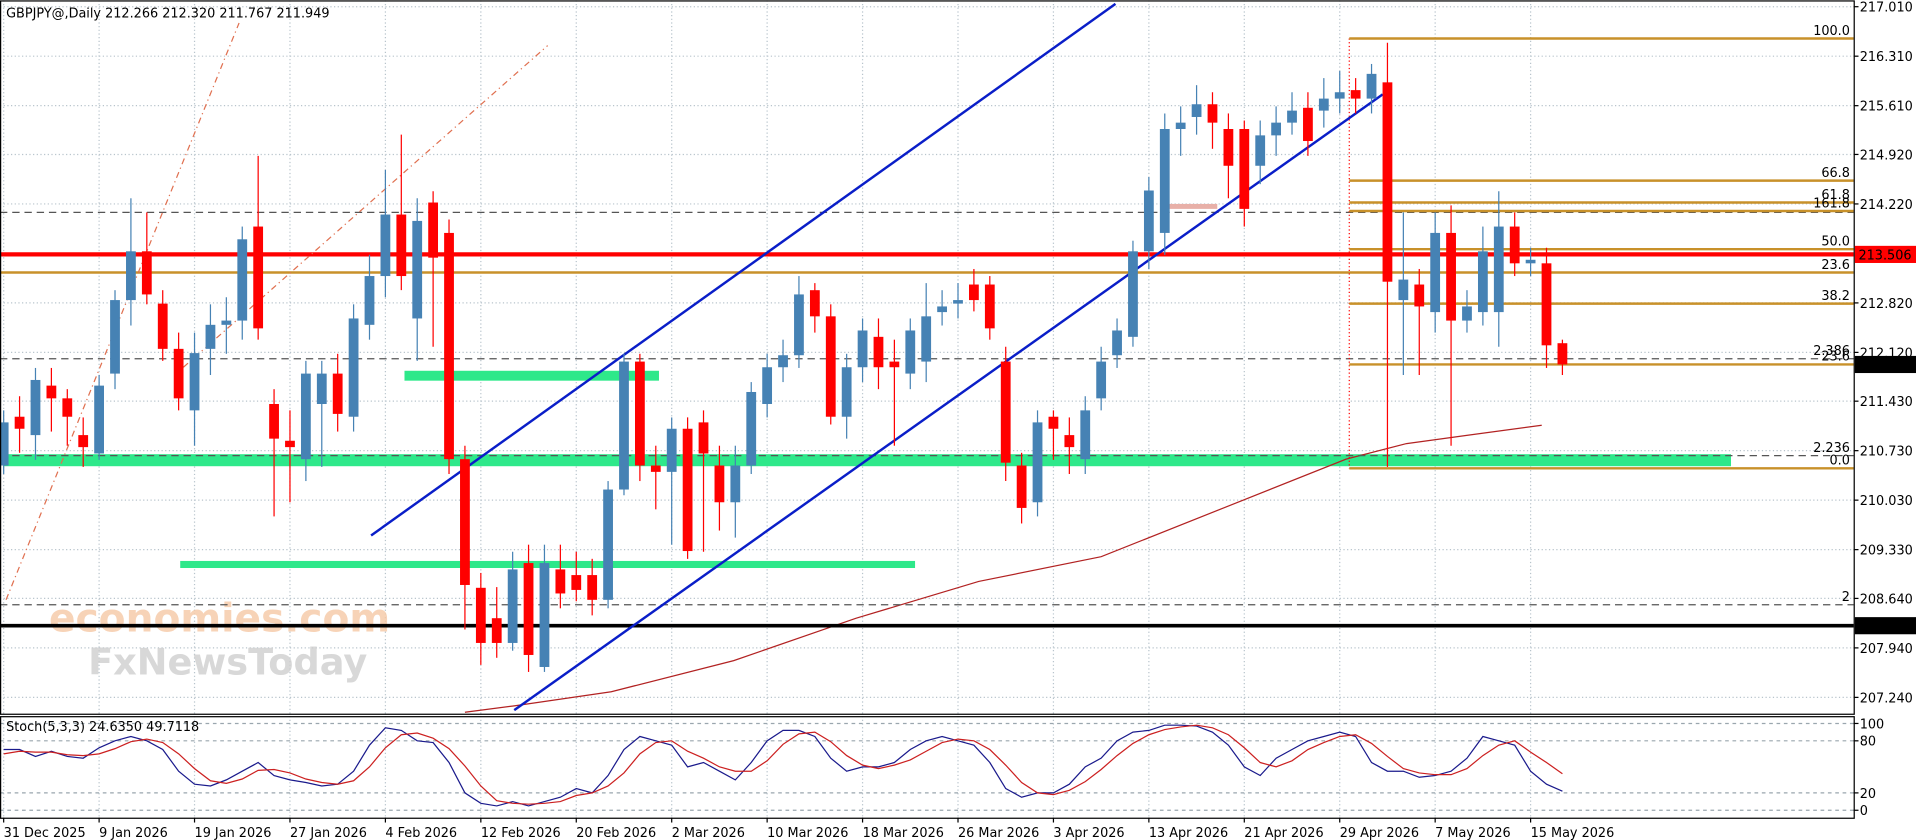 This screenshot has height=840, width=1916. What do you see at coordinates (1868, 794) in the screenshot?
I see `y-tick-label: 20` at bounding box center [1868, 794].